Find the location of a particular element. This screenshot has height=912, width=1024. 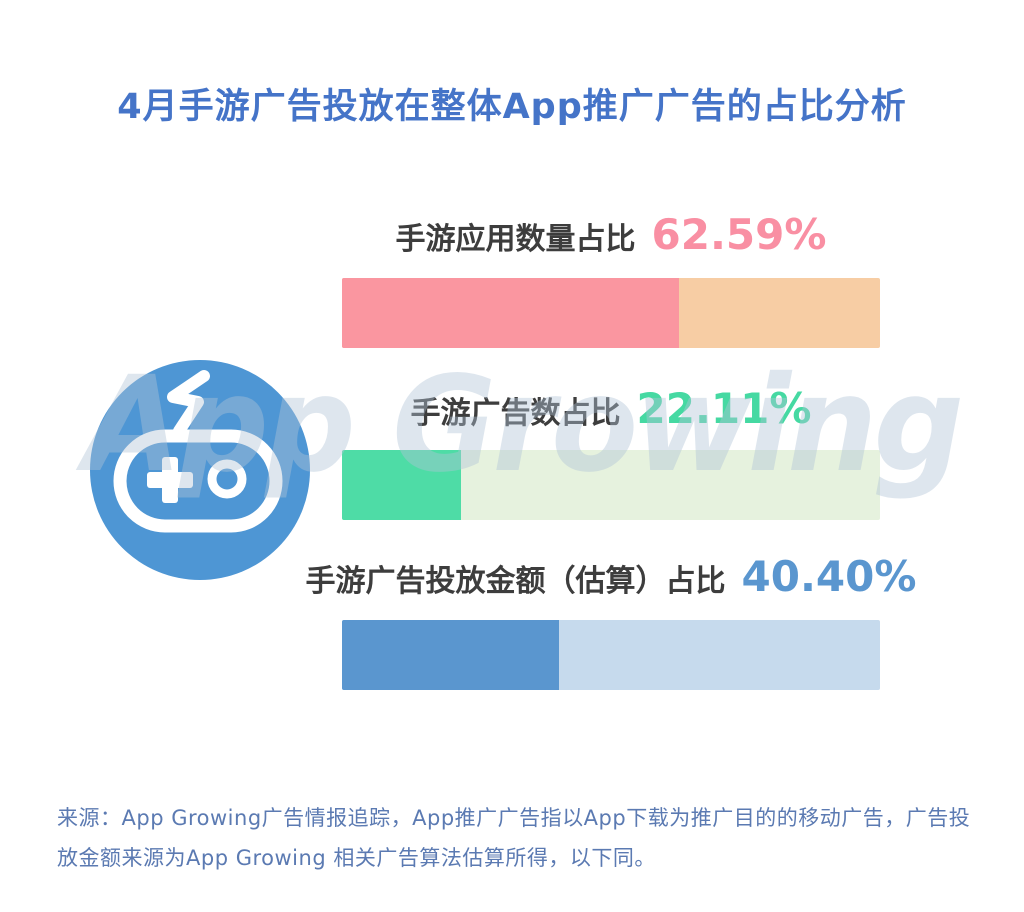

bar-3-label: 手游广告投放金额（估算）占比 is located at coordinates (515, 581).